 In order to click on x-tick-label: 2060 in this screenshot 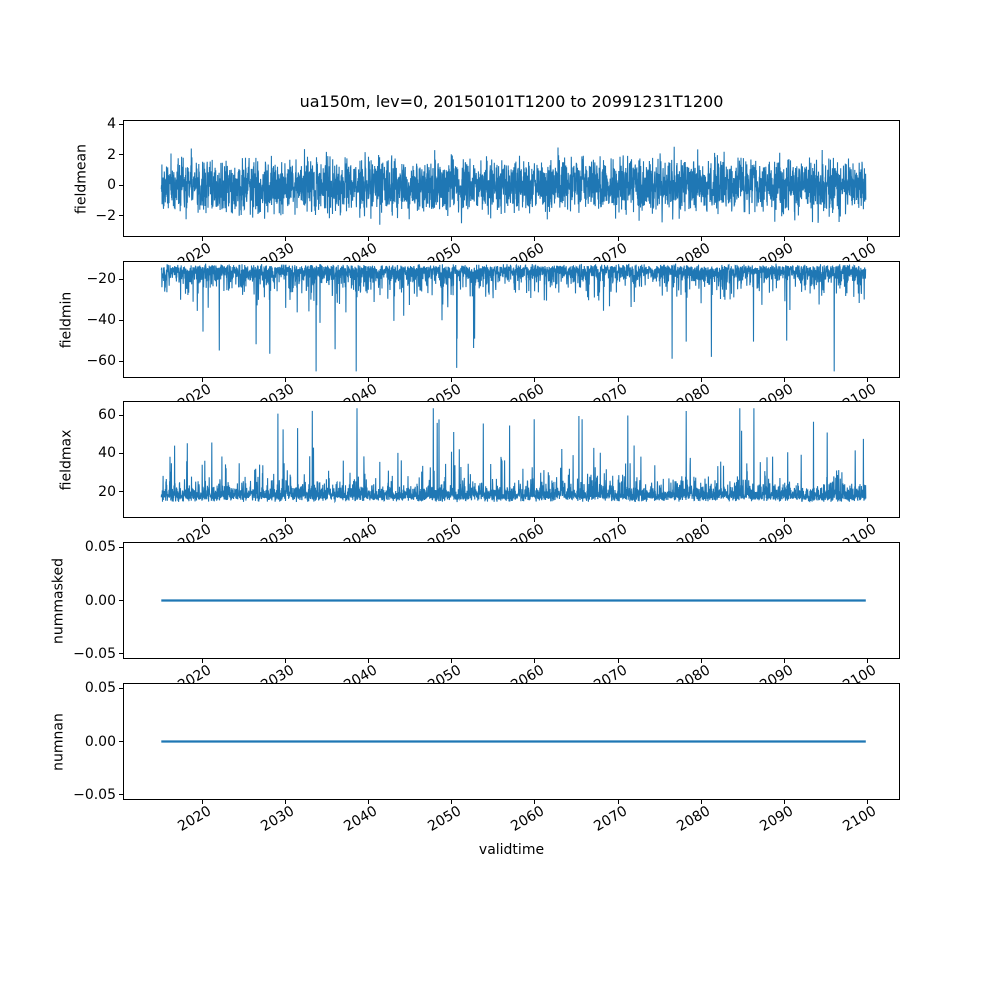, I will do `click(527, 819)`.